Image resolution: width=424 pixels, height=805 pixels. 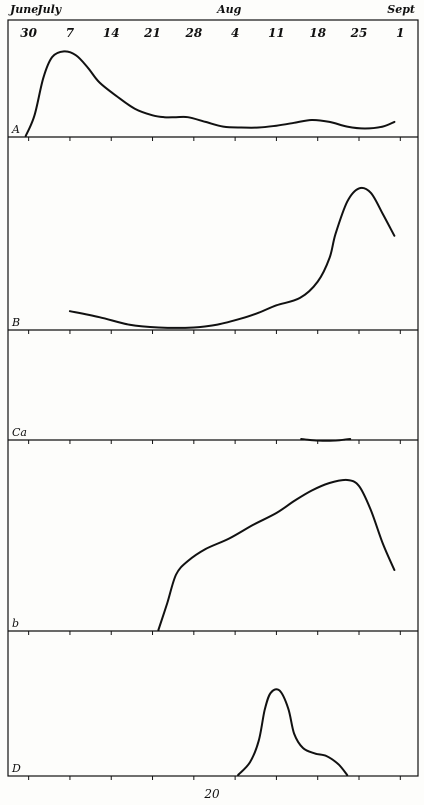 What do you see at coordinates (182, 434) in the screenshot?
I see `panel-ca: Ca` at bounding box center [182, 434].